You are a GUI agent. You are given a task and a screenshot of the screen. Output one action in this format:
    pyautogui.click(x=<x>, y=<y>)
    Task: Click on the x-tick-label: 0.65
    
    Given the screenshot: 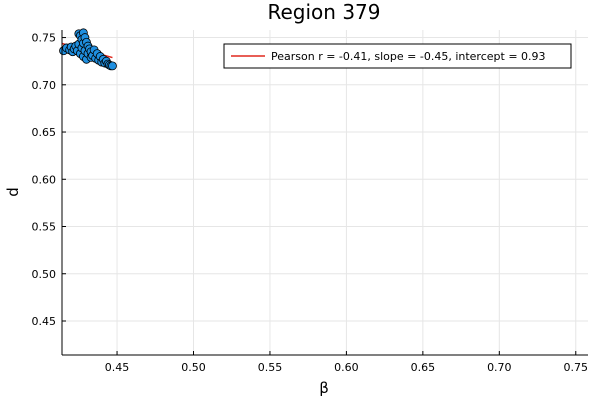 What is the action you would take?
    pyautogui.click(x=423, y=367)
    